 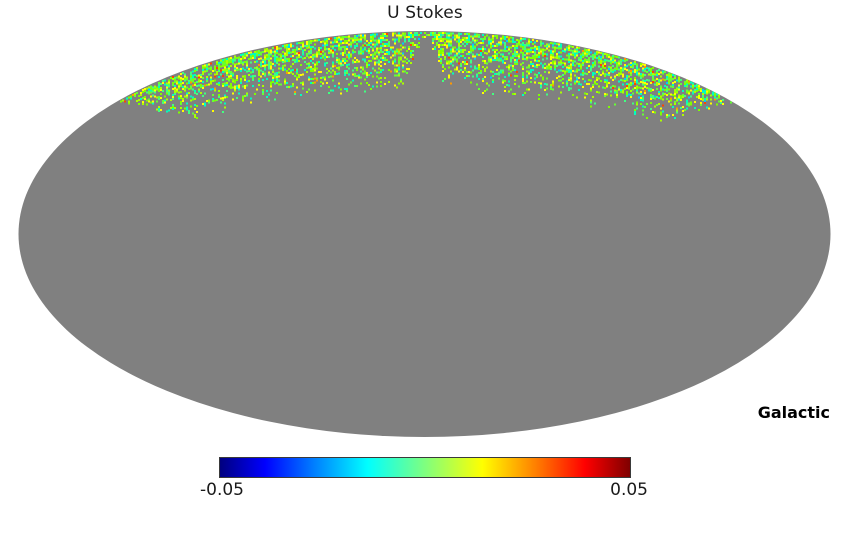 I want to click on observed-data-band, so click(x=426, y=77).